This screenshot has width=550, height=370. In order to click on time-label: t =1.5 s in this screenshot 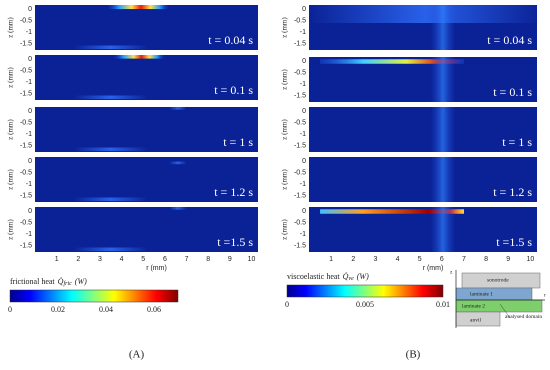, I will do `click(514, 242)`.